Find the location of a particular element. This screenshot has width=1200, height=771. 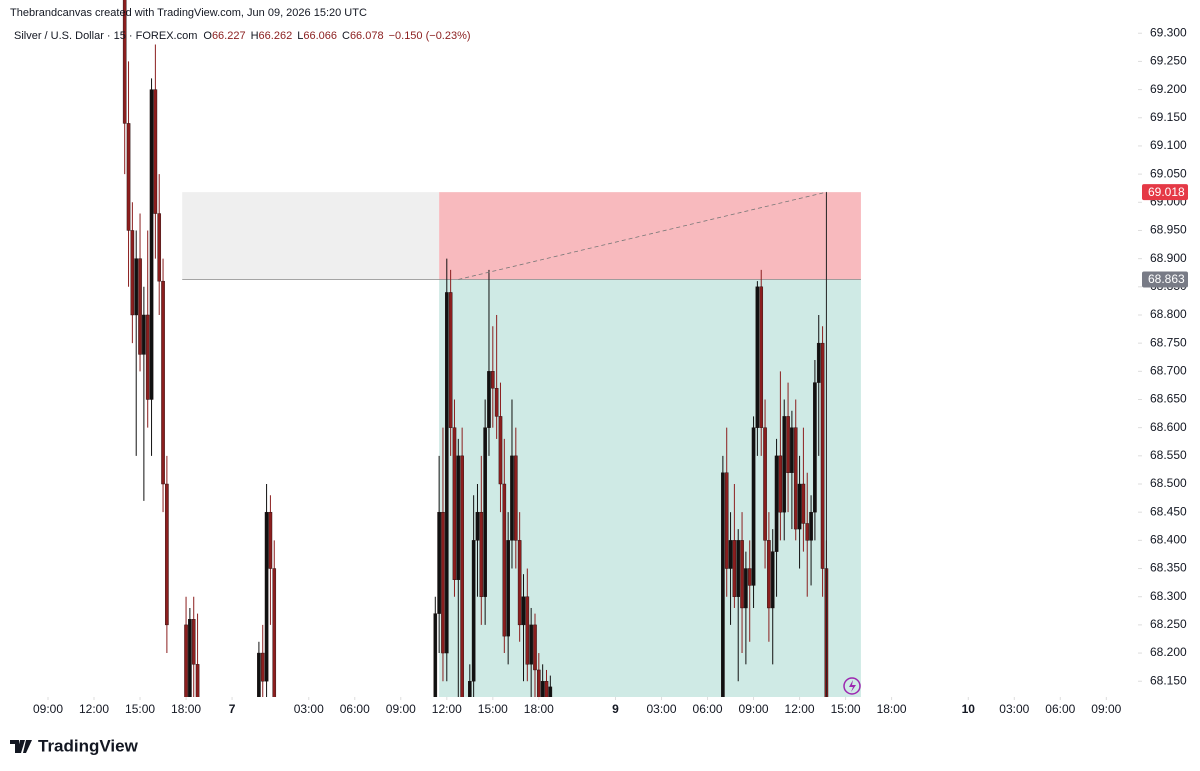

y-tick-label: 68.450 is located at coordinates (1168, 511).